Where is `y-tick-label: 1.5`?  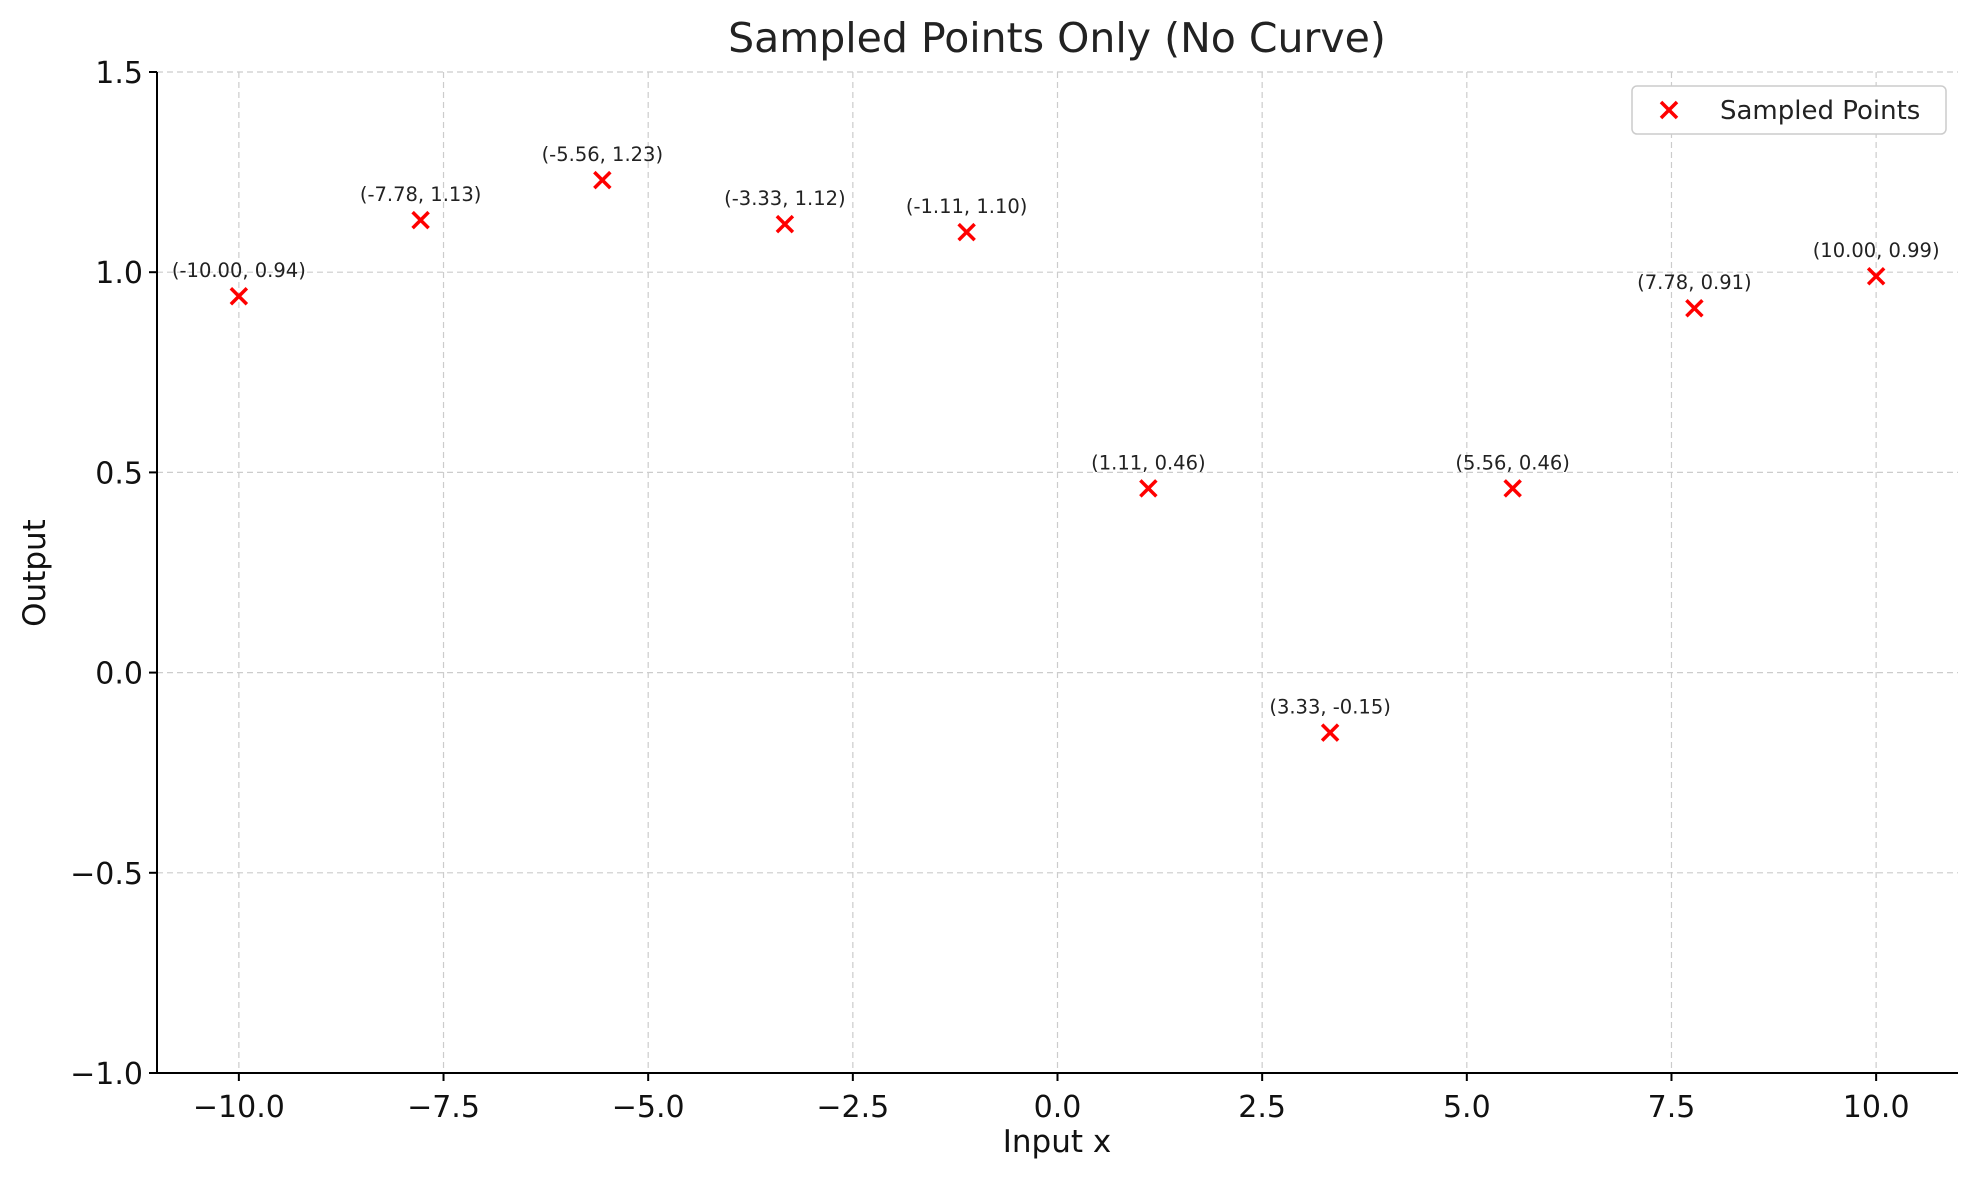
y-tick-label: 1.5 is located at coordinates (119, 73).